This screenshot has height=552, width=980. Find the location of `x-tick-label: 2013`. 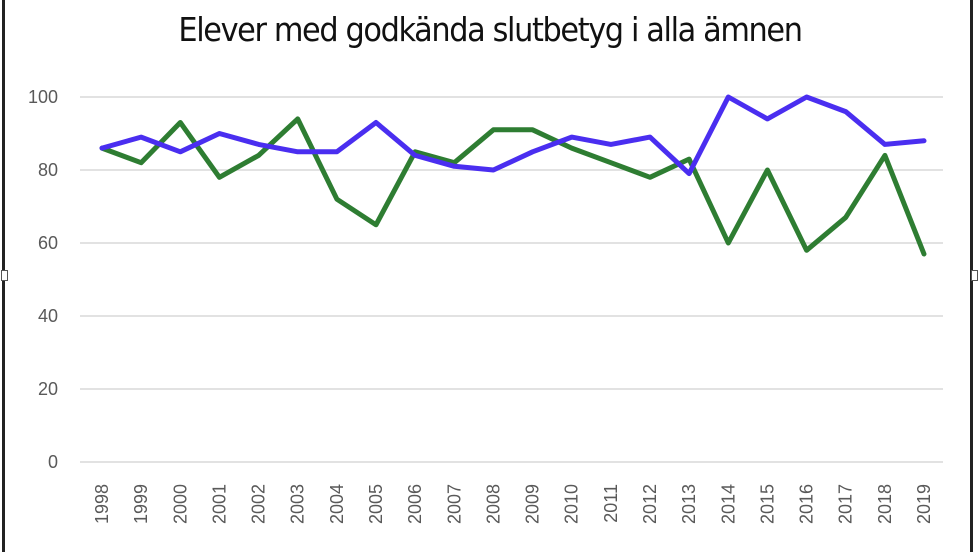

x-tick-label: 2013 is located at coordinates (689, 504).